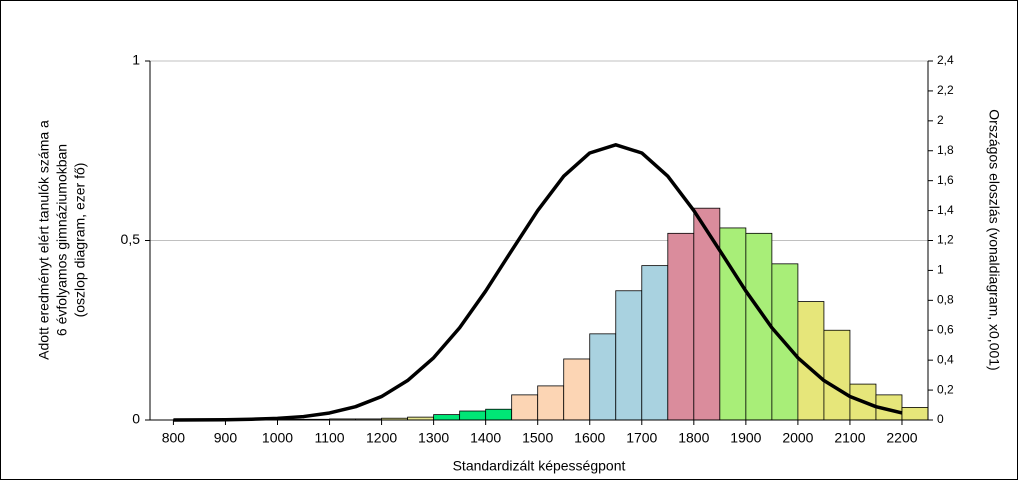 Image resolution: width=1018 pixels, height=480 pixels. Describe the element at coordinates (945, 180) in the screenshot. I see `y2-tick-label: 1,6` at that location.